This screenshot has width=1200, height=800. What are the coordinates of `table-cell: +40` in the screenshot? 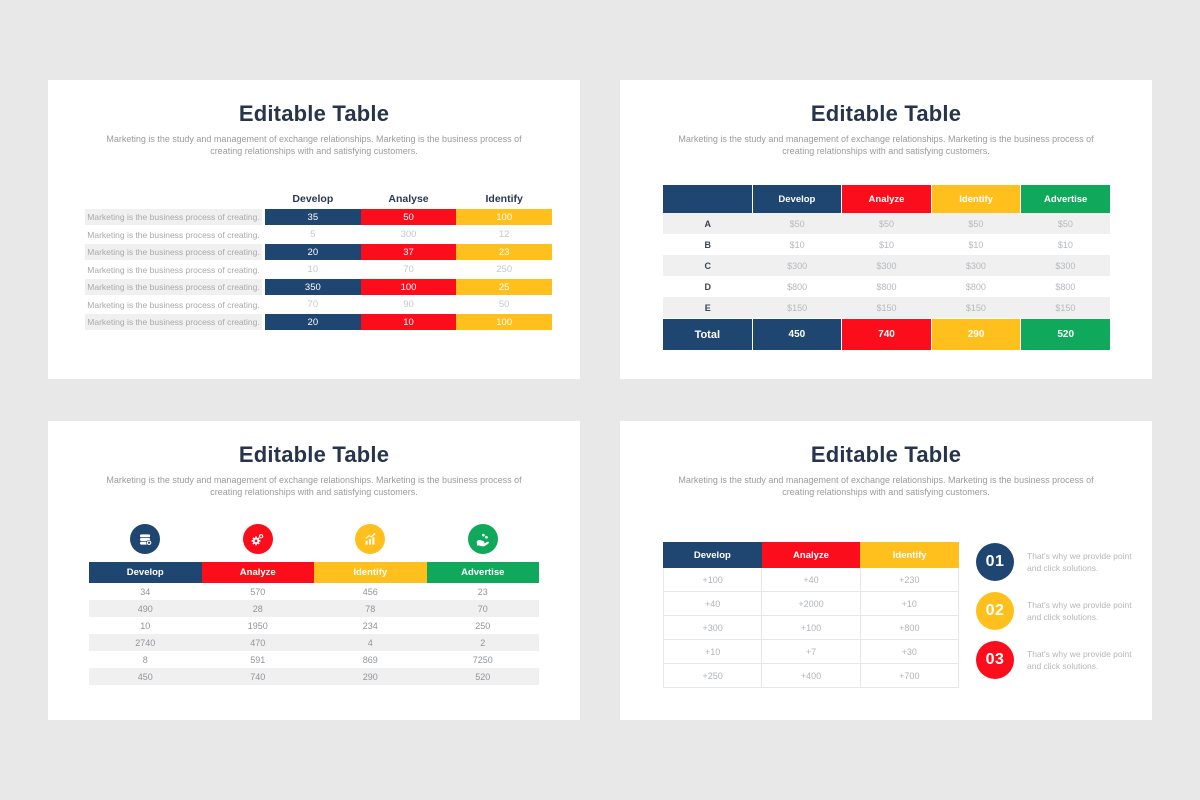 It's located at (811, 579).